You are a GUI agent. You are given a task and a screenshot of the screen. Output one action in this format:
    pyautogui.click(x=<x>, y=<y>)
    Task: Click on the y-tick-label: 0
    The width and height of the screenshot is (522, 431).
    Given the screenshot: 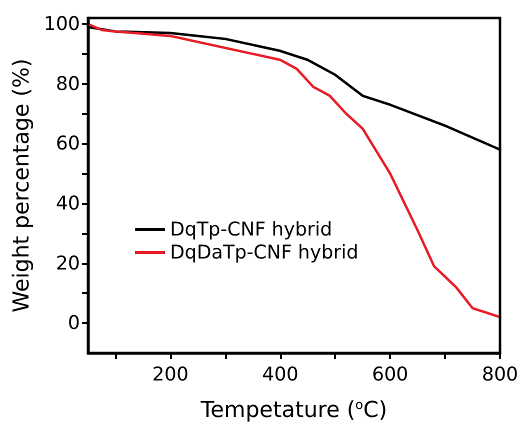 What is the action you would take?
    pyautogui.click(x=74, y=323)
    